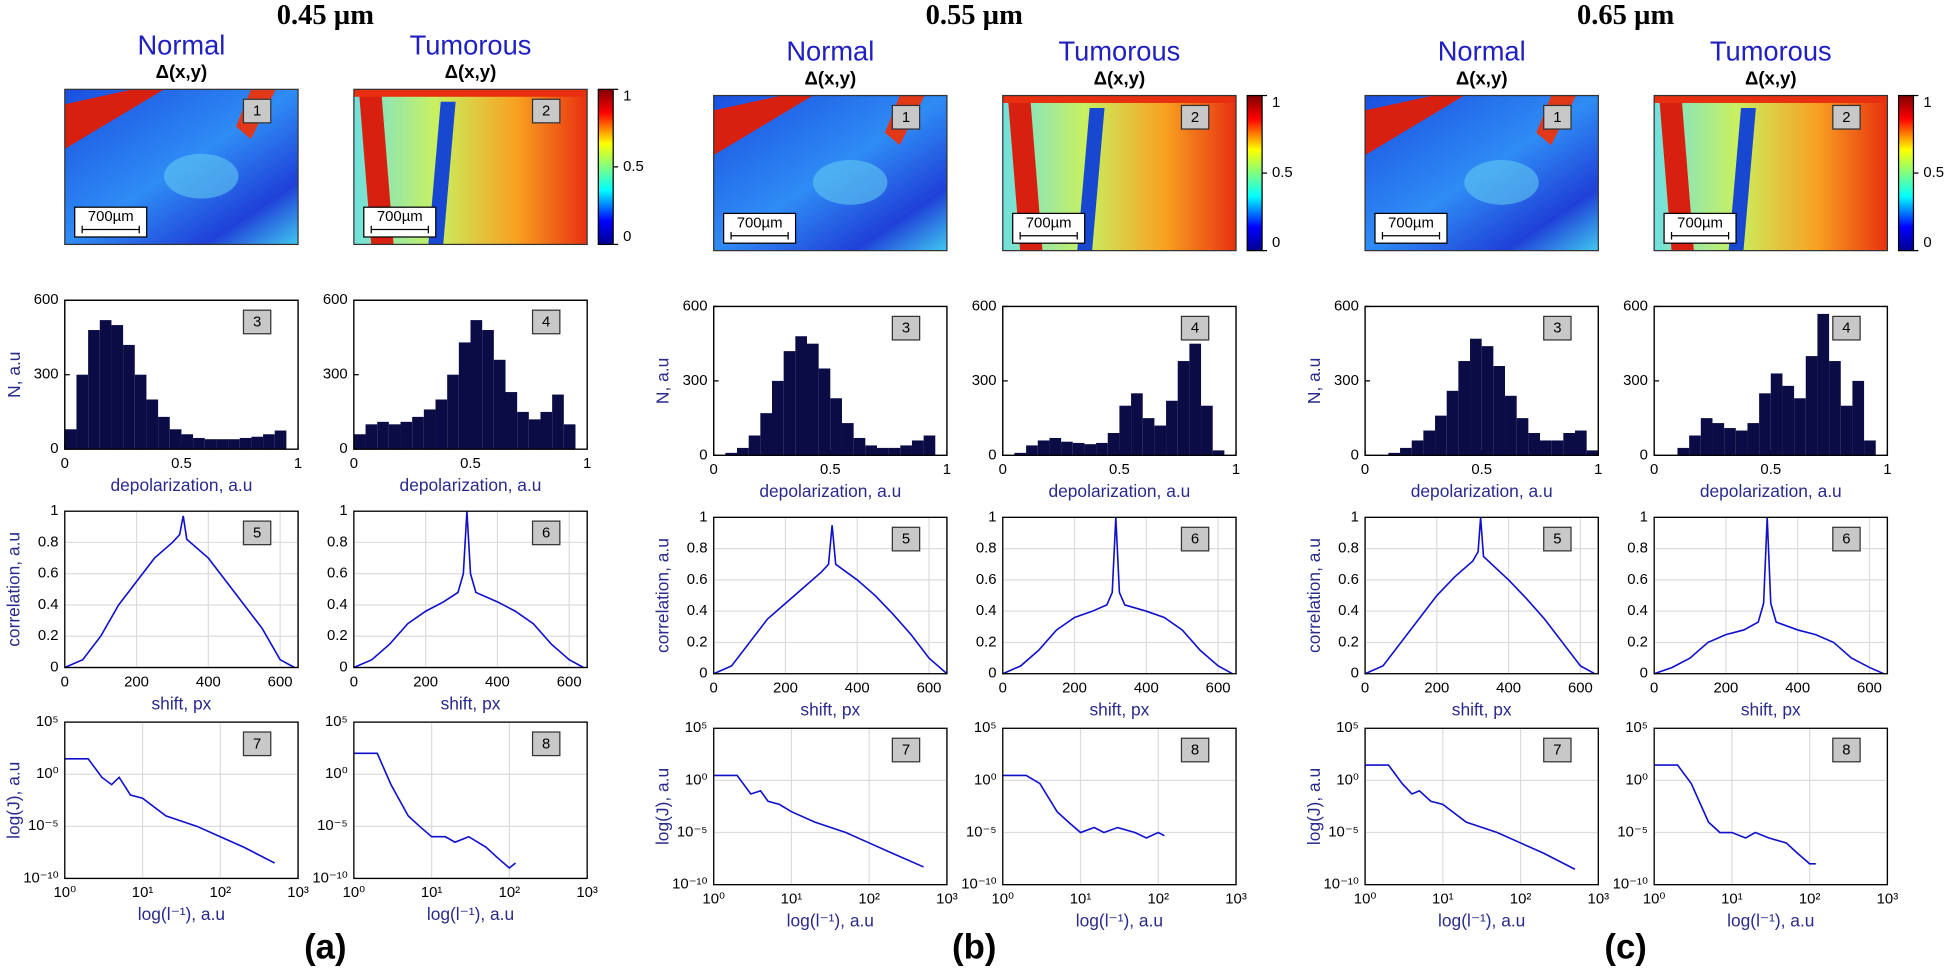 The image size is (1946, 969). I want to click on badge: 1, so click(906, 118).